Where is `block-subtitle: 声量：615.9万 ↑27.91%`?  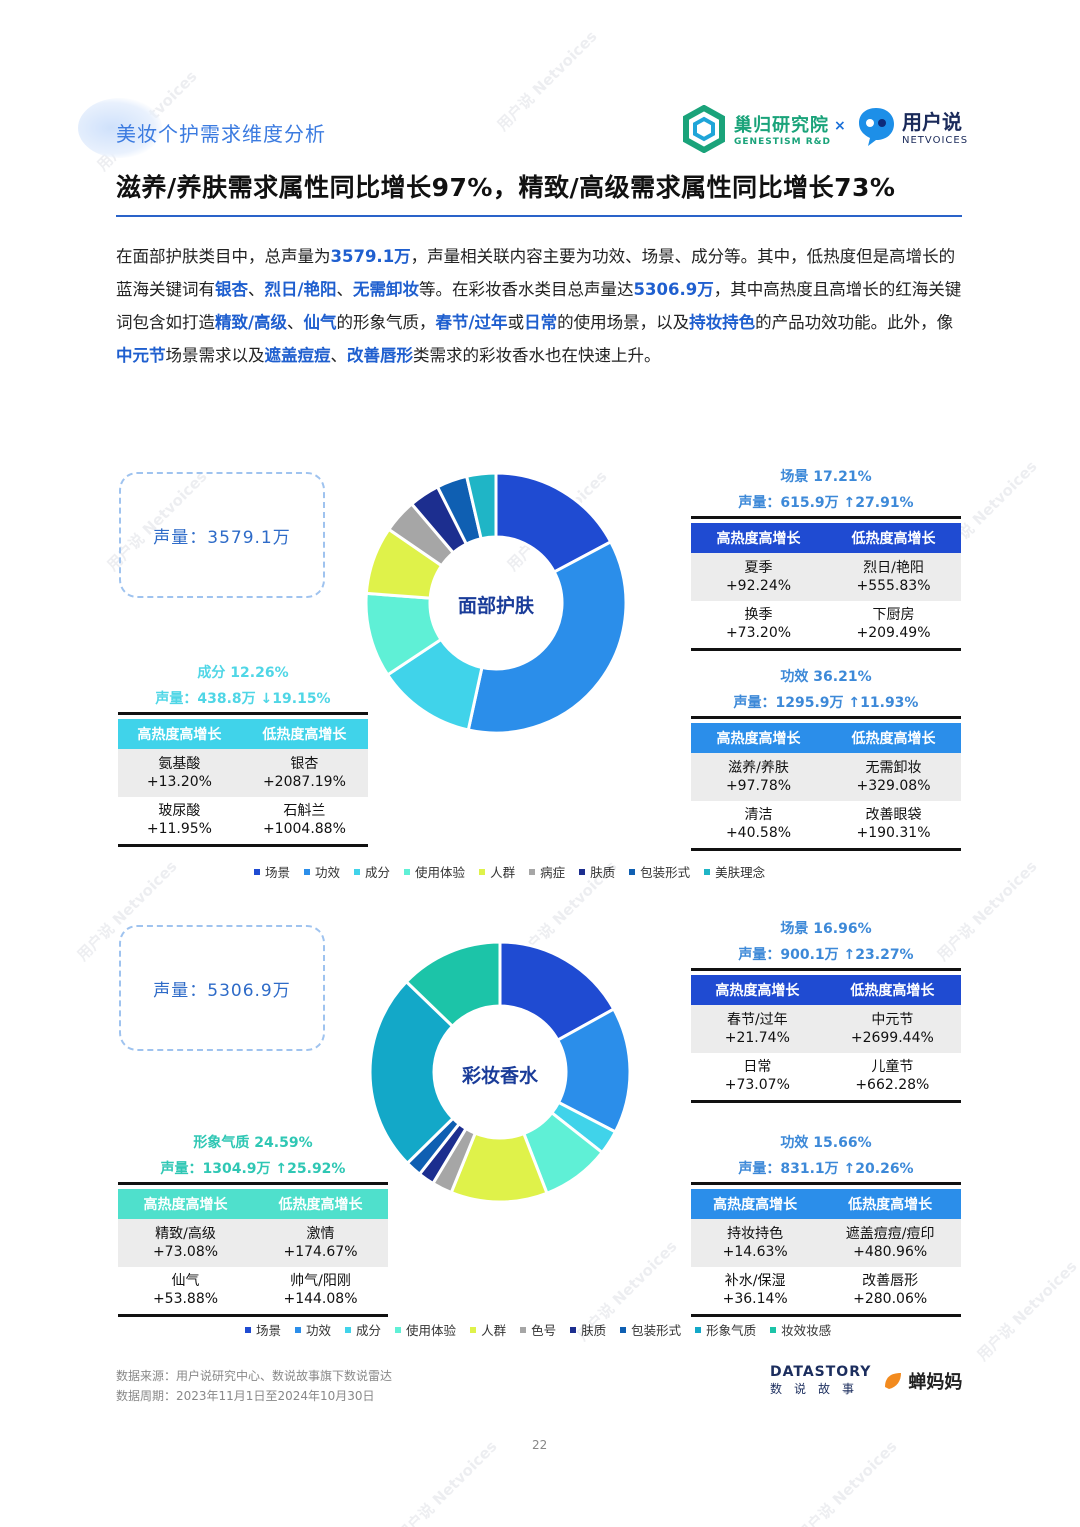
block-subtitle: 声量：615.9万 ↑27.91% is located at coordinates (826, 503).